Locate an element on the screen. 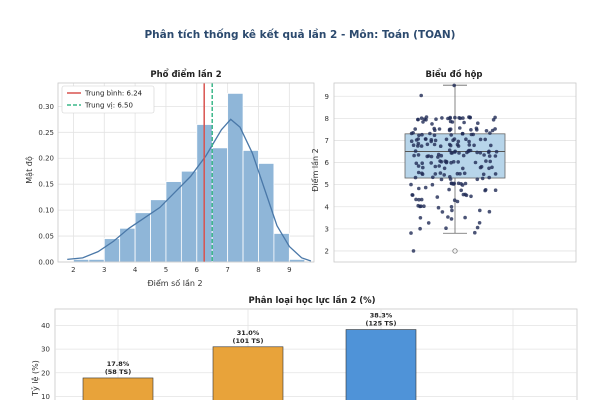  histogram-x-tick-label: 3 is located at coordinates (104, 270).